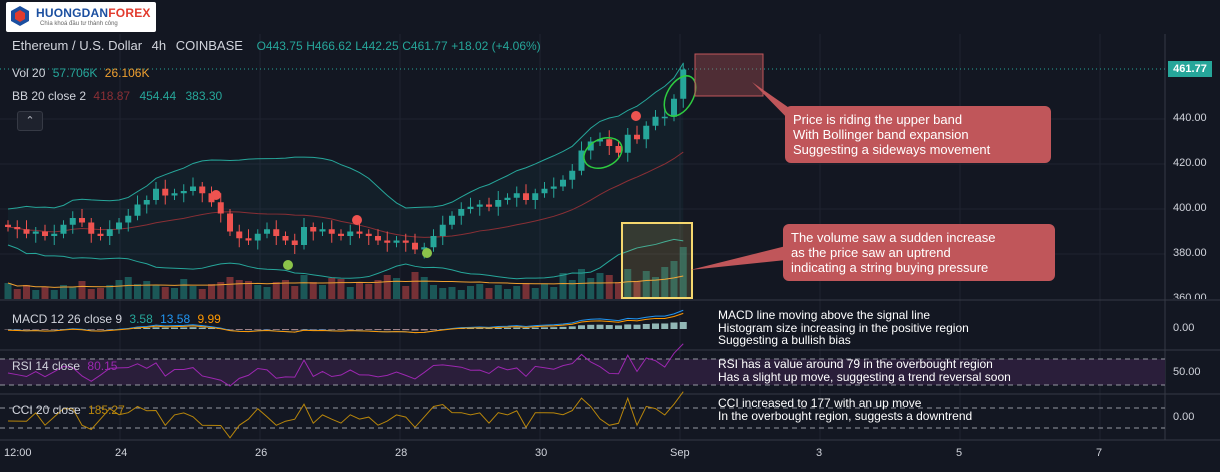 The width and height of the screenshot is (1220, 472). What do you see at coordinates (102, 366) in the screenshot?
I see `rsi-value: 80.15` at bounding box center [102, 366].